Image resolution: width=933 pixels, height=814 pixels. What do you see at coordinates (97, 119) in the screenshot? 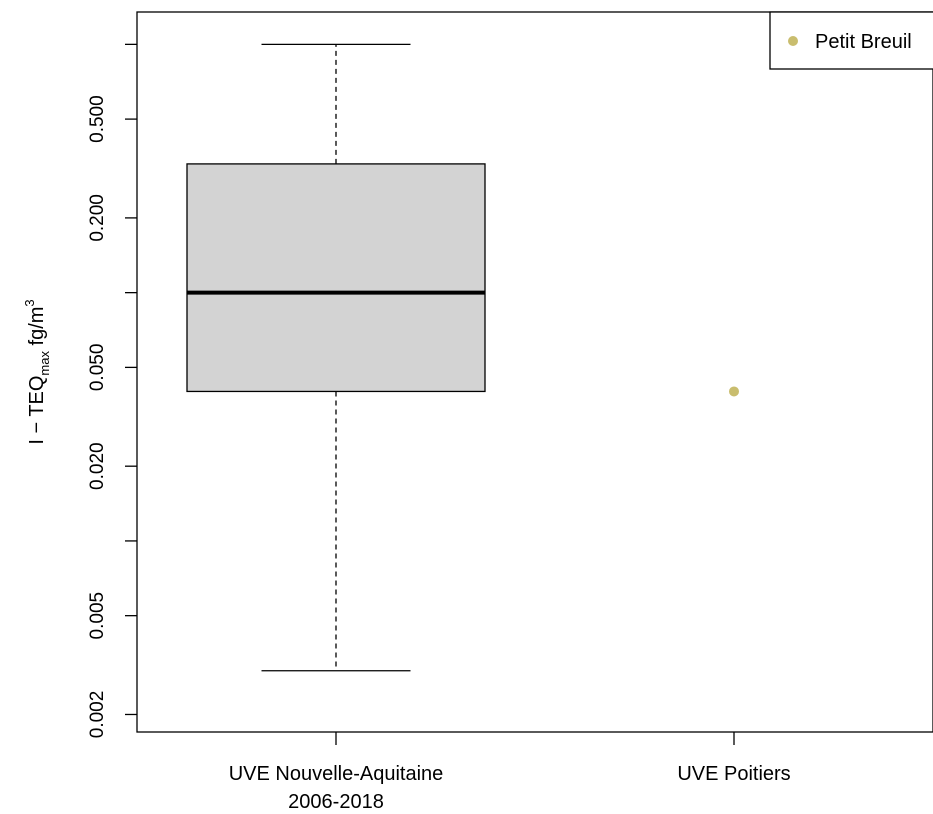
I see `y-tick-label: 0.500` at bounding box center [97, 119].